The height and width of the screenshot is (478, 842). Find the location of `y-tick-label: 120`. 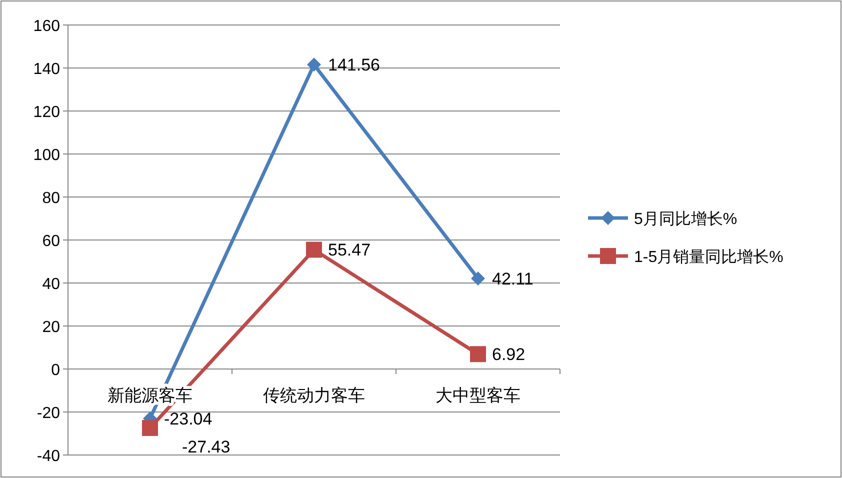

y-tick-label: 120 is located at coordinates (46, 112).